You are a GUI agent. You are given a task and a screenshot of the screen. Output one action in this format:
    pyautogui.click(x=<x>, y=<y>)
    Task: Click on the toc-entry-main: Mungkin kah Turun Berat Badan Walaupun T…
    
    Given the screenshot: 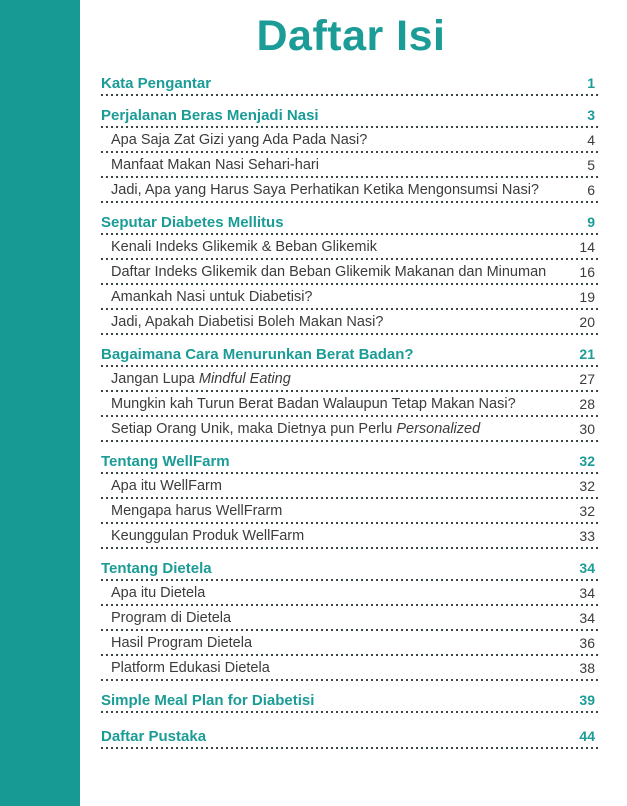 What is the action you would take?
    pyautogui.click(x=351, y=404)
    